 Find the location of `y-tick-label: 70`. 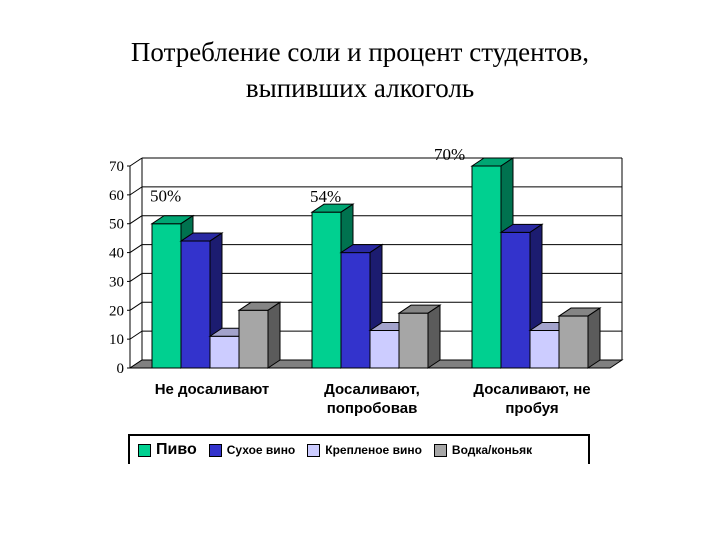

y-tick-label: 70 is located at coordinates (116, 167).